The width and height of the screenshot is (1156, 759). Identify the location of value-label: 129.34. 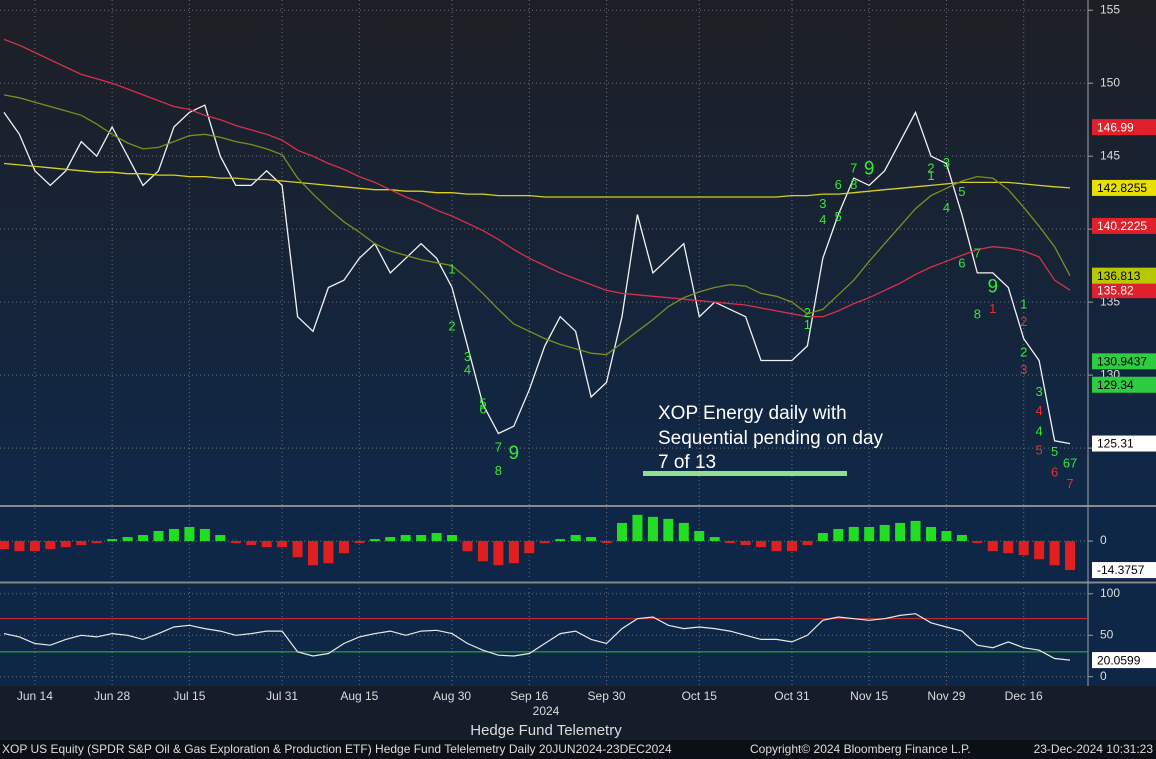
(1115, 385).